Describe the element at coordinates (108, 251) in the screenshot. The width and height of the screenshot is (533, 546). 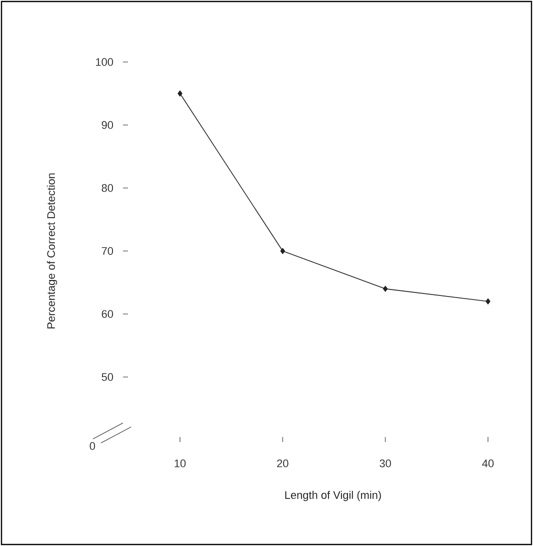
I see `y-tick-label: 70` at that location.